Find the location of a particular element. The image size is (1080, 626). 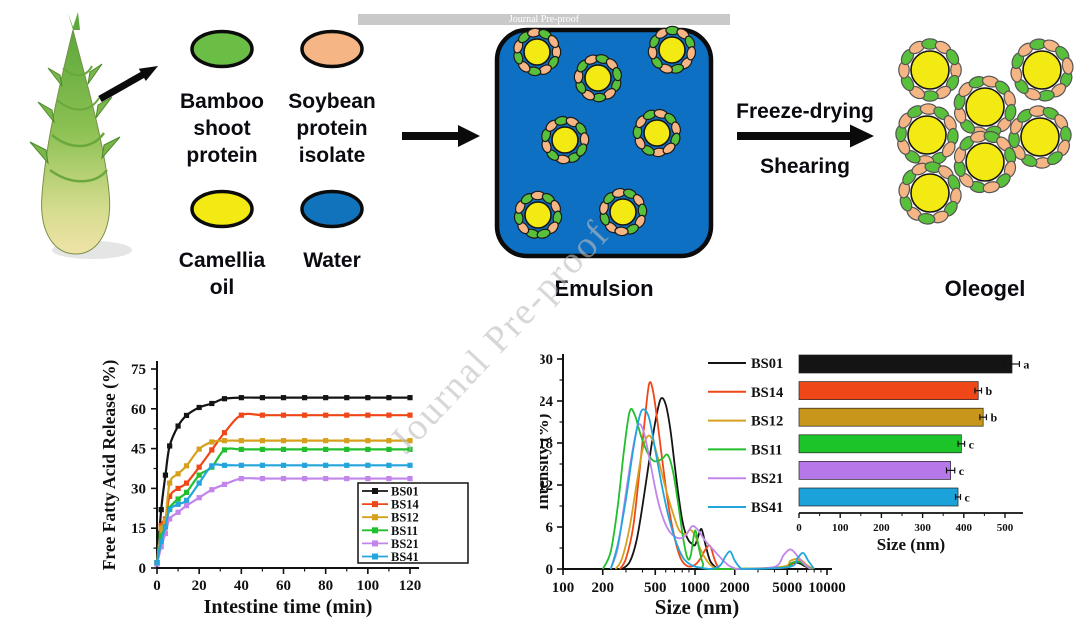

size-bar-BS01 is located at coordinates (905, 364).